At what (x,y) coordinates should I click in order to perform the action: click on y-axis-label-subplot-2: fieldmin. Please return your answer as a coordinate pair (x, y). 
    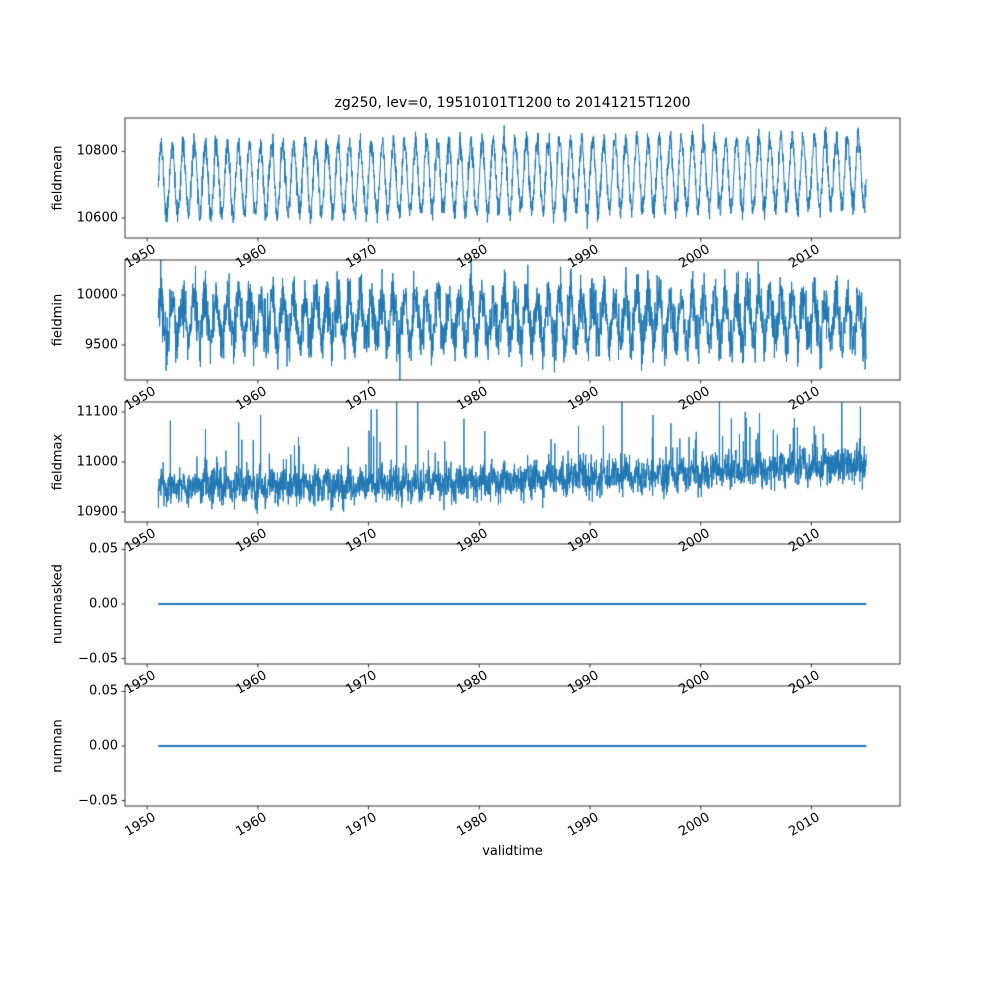
    Looking at the image, I should click on (58, 320).